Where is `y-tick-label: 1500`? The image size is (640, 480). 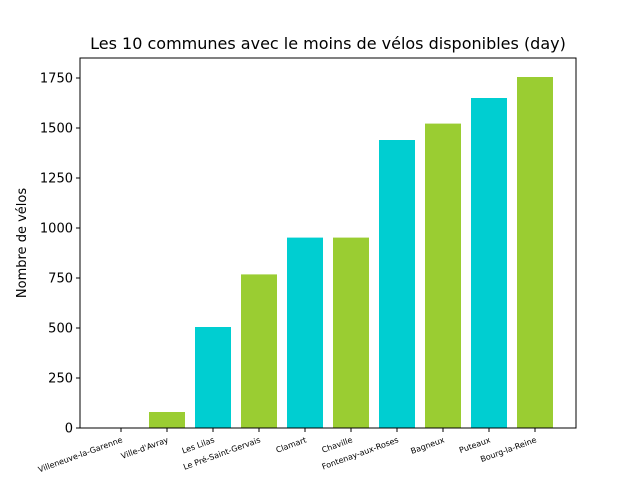 y-tick-label: 1500 is located at coordinates (56, 129).